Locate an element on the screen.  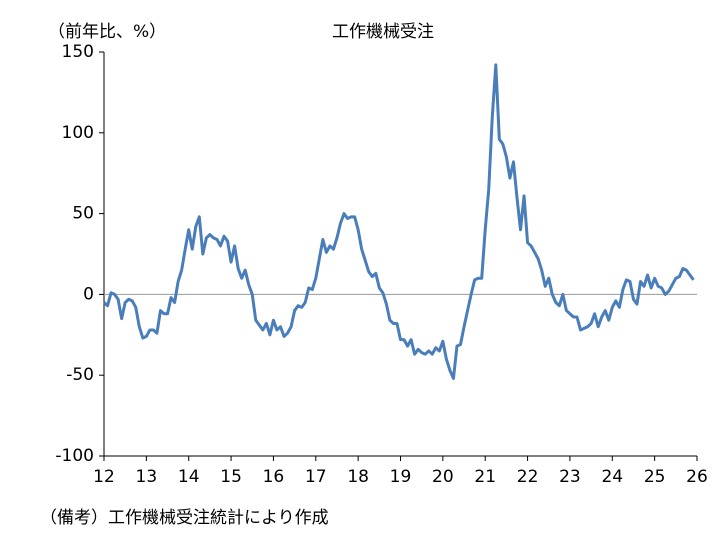
y-tick-label: -100 is located at coordinates (74, 456).